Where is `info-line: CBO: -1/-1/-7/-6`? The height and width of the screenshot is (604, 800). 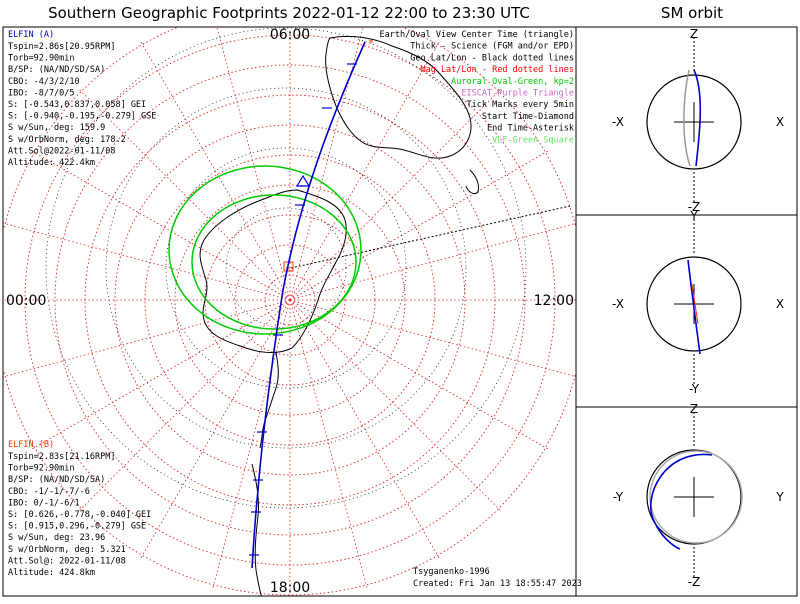 info-line: CBO: -1/-1/-7/-6 is located at coordinates (49, 492).